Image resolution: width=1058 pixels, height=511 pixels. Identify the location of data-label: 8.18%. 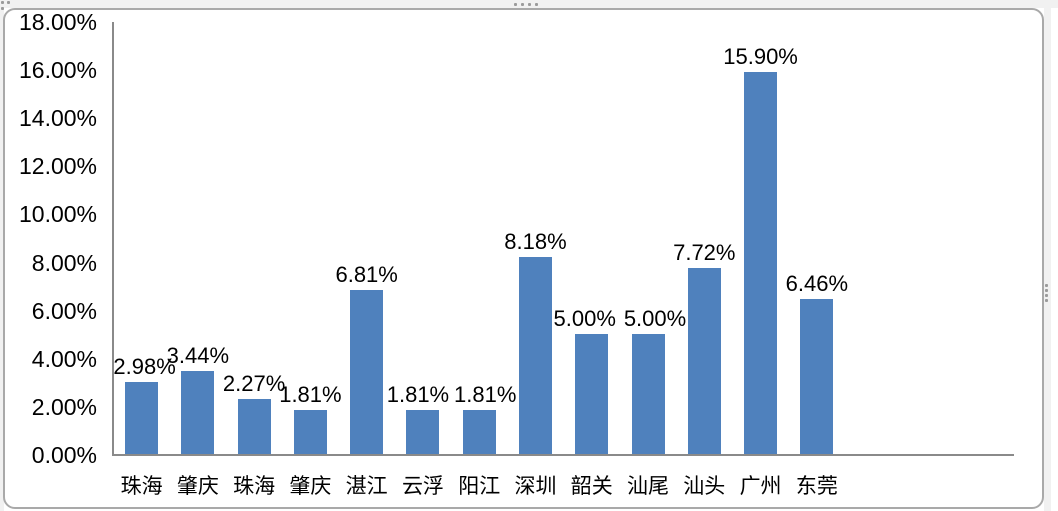
(535, 242).